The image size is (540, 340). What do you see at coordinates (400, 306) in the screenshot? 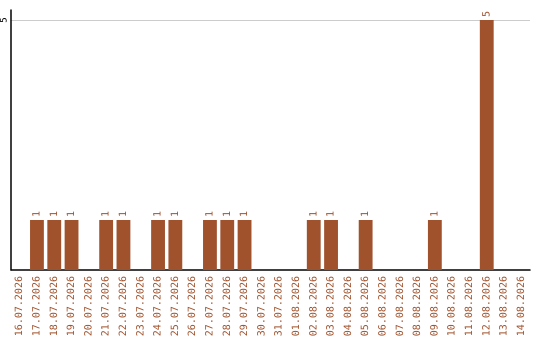
I see `x-tick-label: 07.08.2026` at bounding box center [400, 306].